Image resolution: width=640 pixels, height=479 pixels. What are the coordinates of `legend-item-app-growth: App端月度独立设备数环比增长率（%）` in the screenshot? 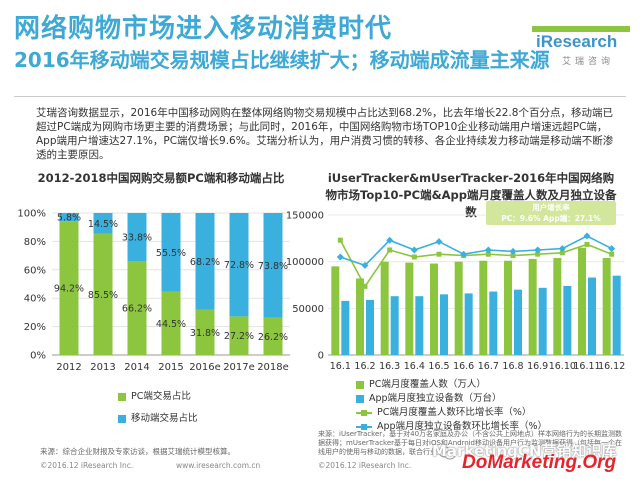 It's located at (451, 427).